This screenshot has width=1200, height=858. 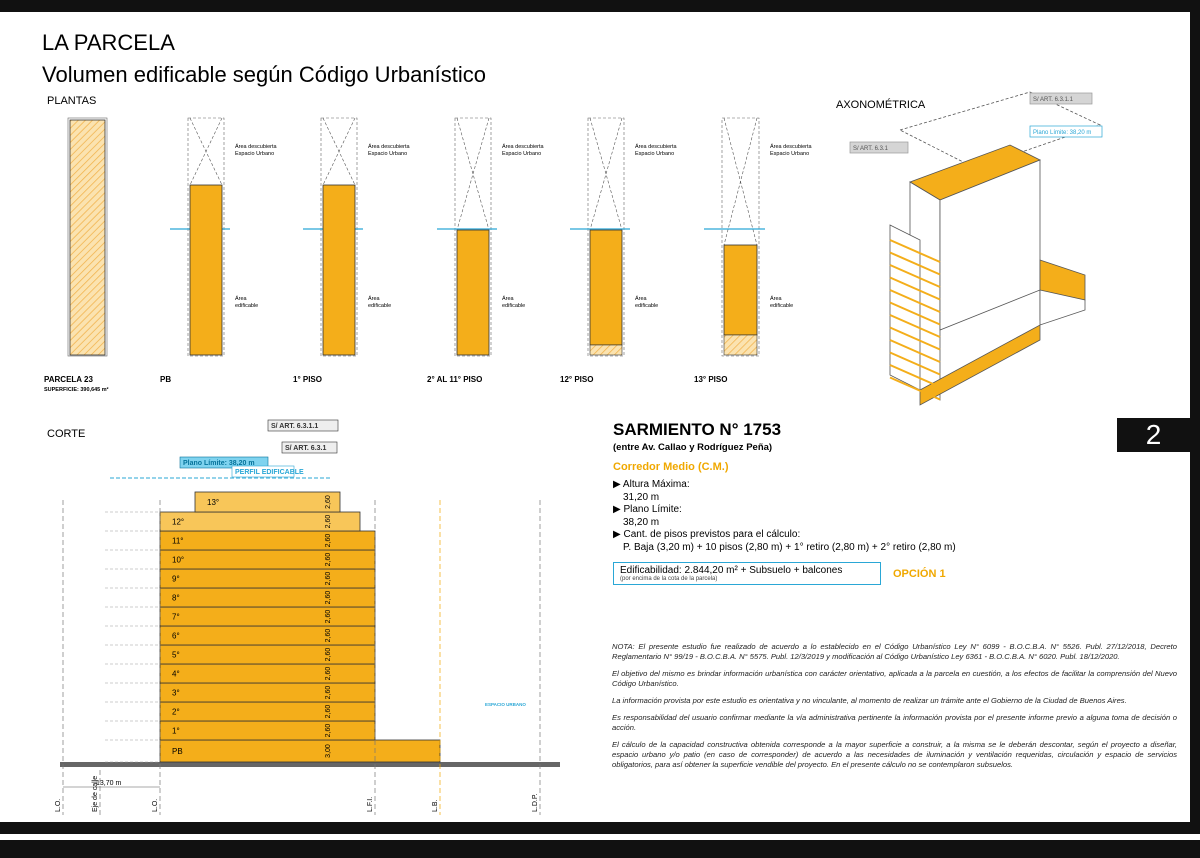 What do you see at coordinates (535, 802) in the screenshot?
I see `reference-label: L.D.P.` at bounding box center [535, 802].